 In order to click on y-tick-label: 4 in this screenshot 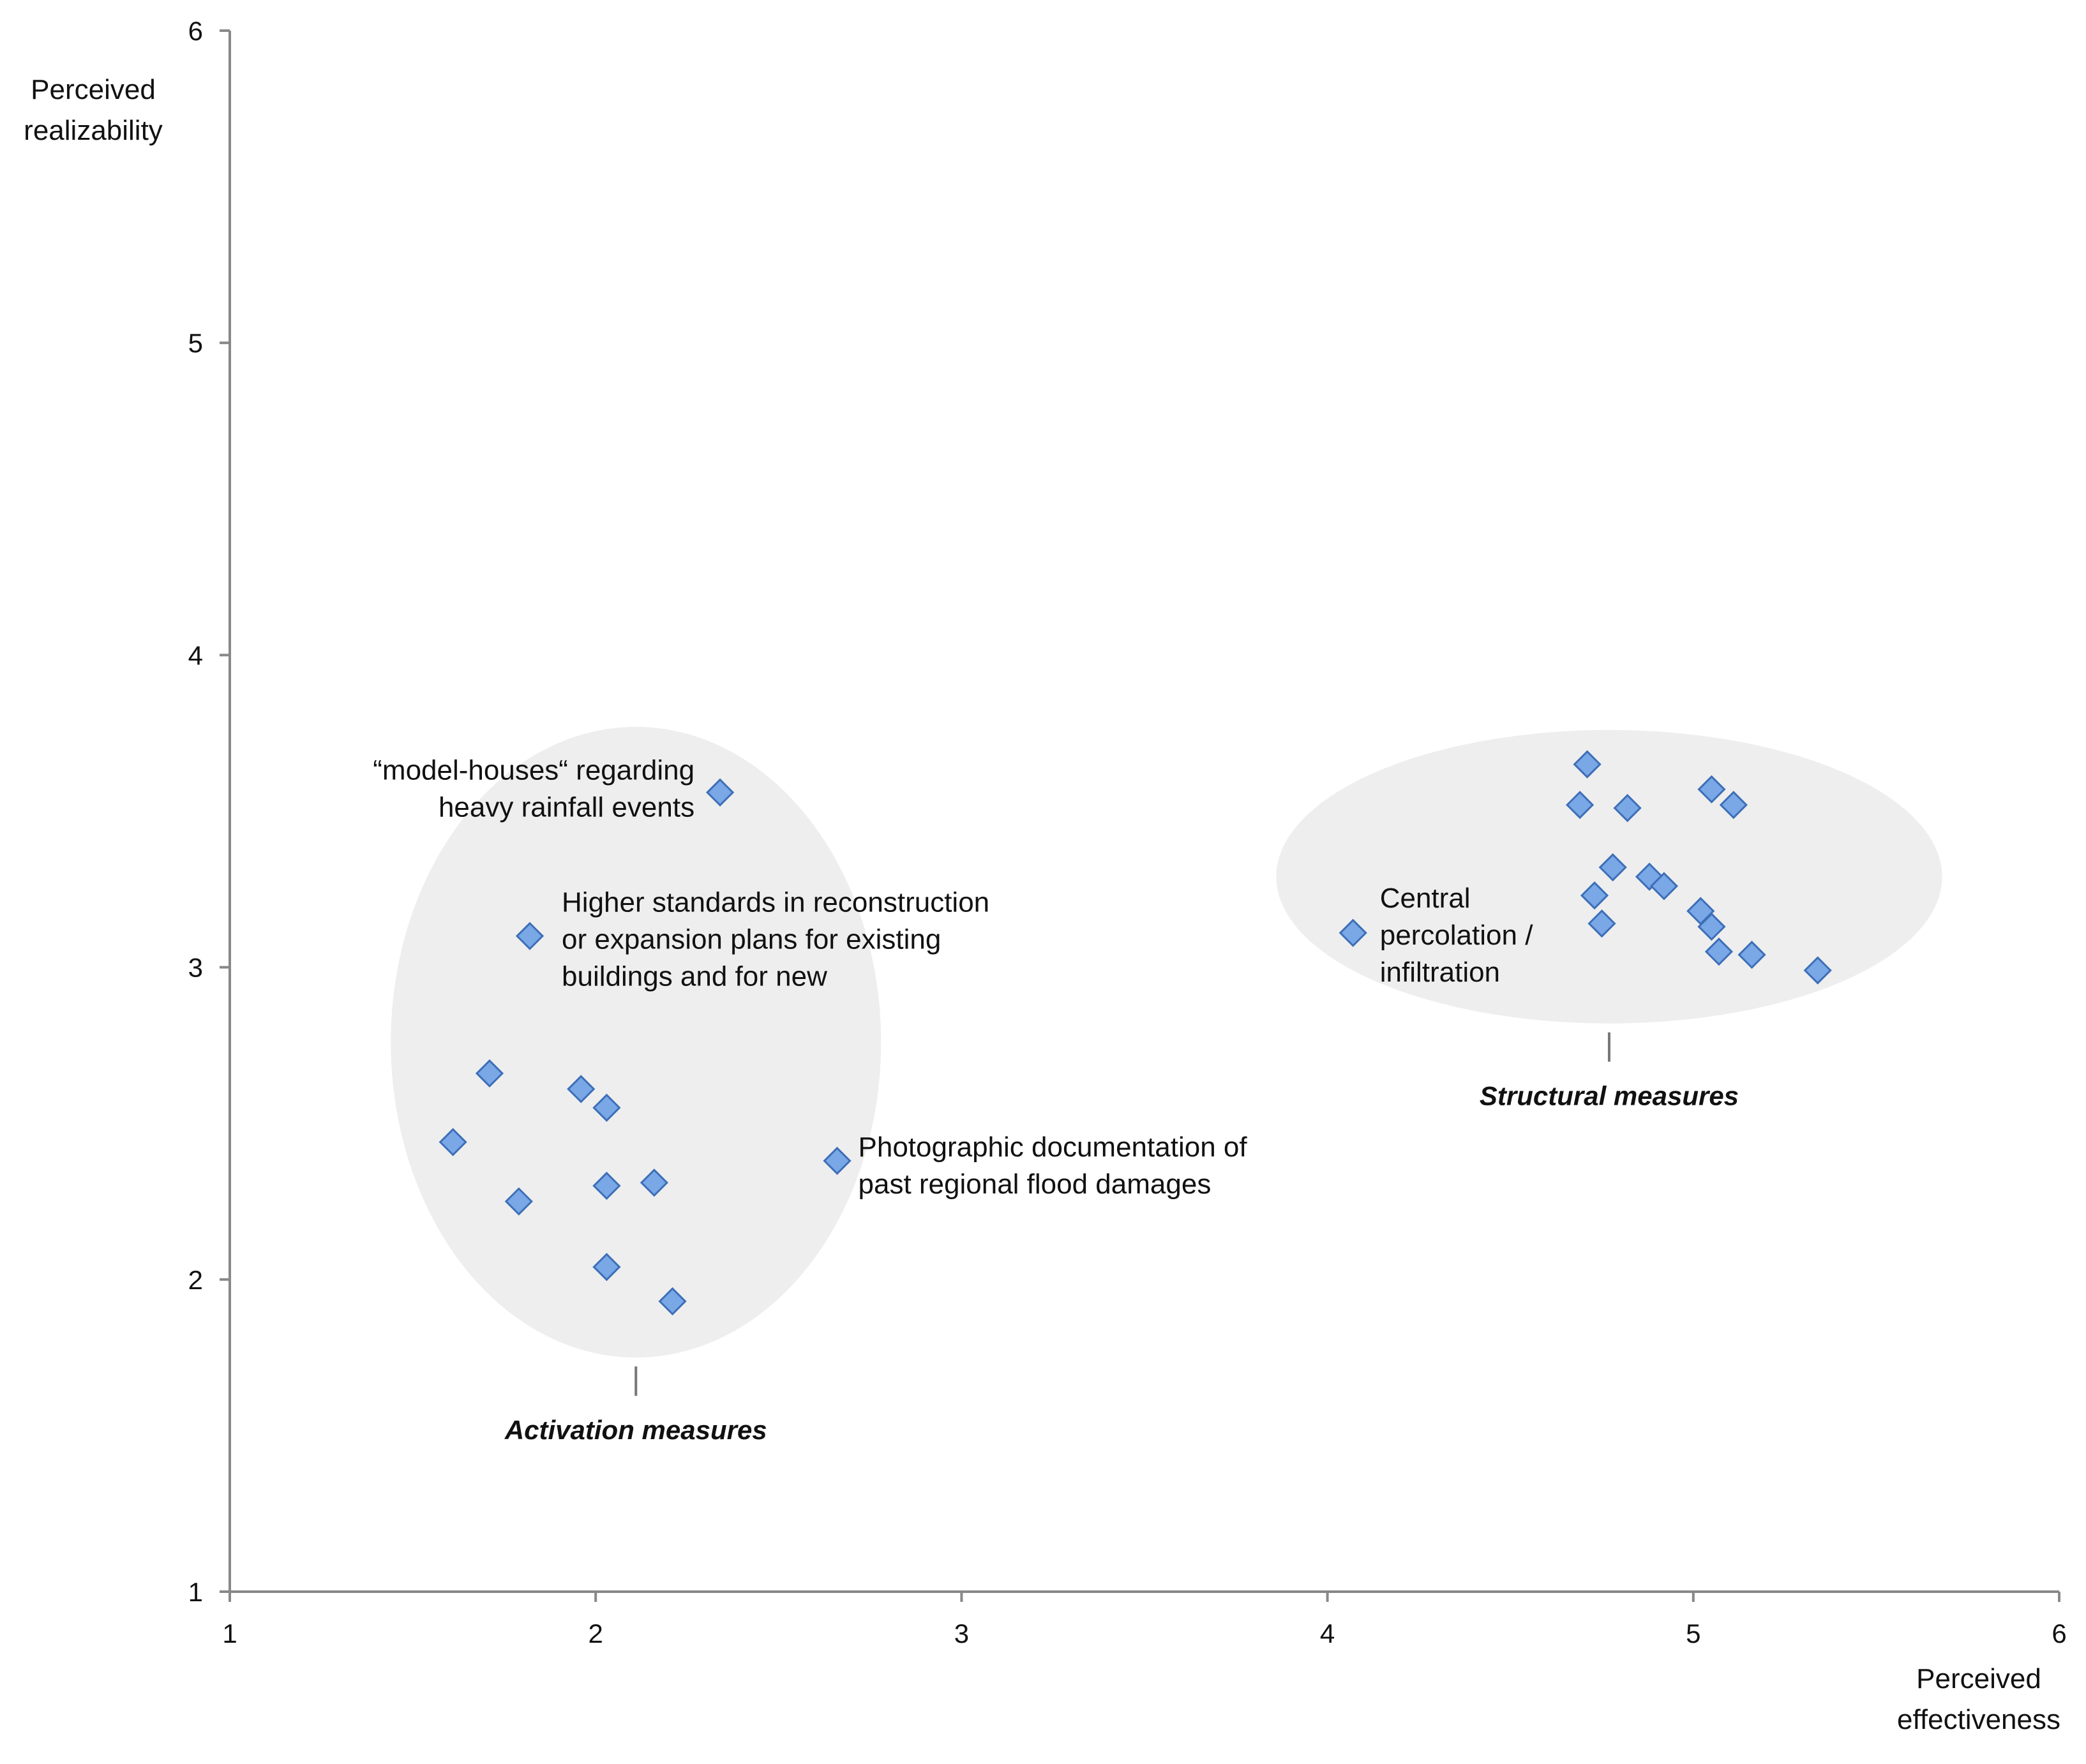, I will do `click(195, 655)`.